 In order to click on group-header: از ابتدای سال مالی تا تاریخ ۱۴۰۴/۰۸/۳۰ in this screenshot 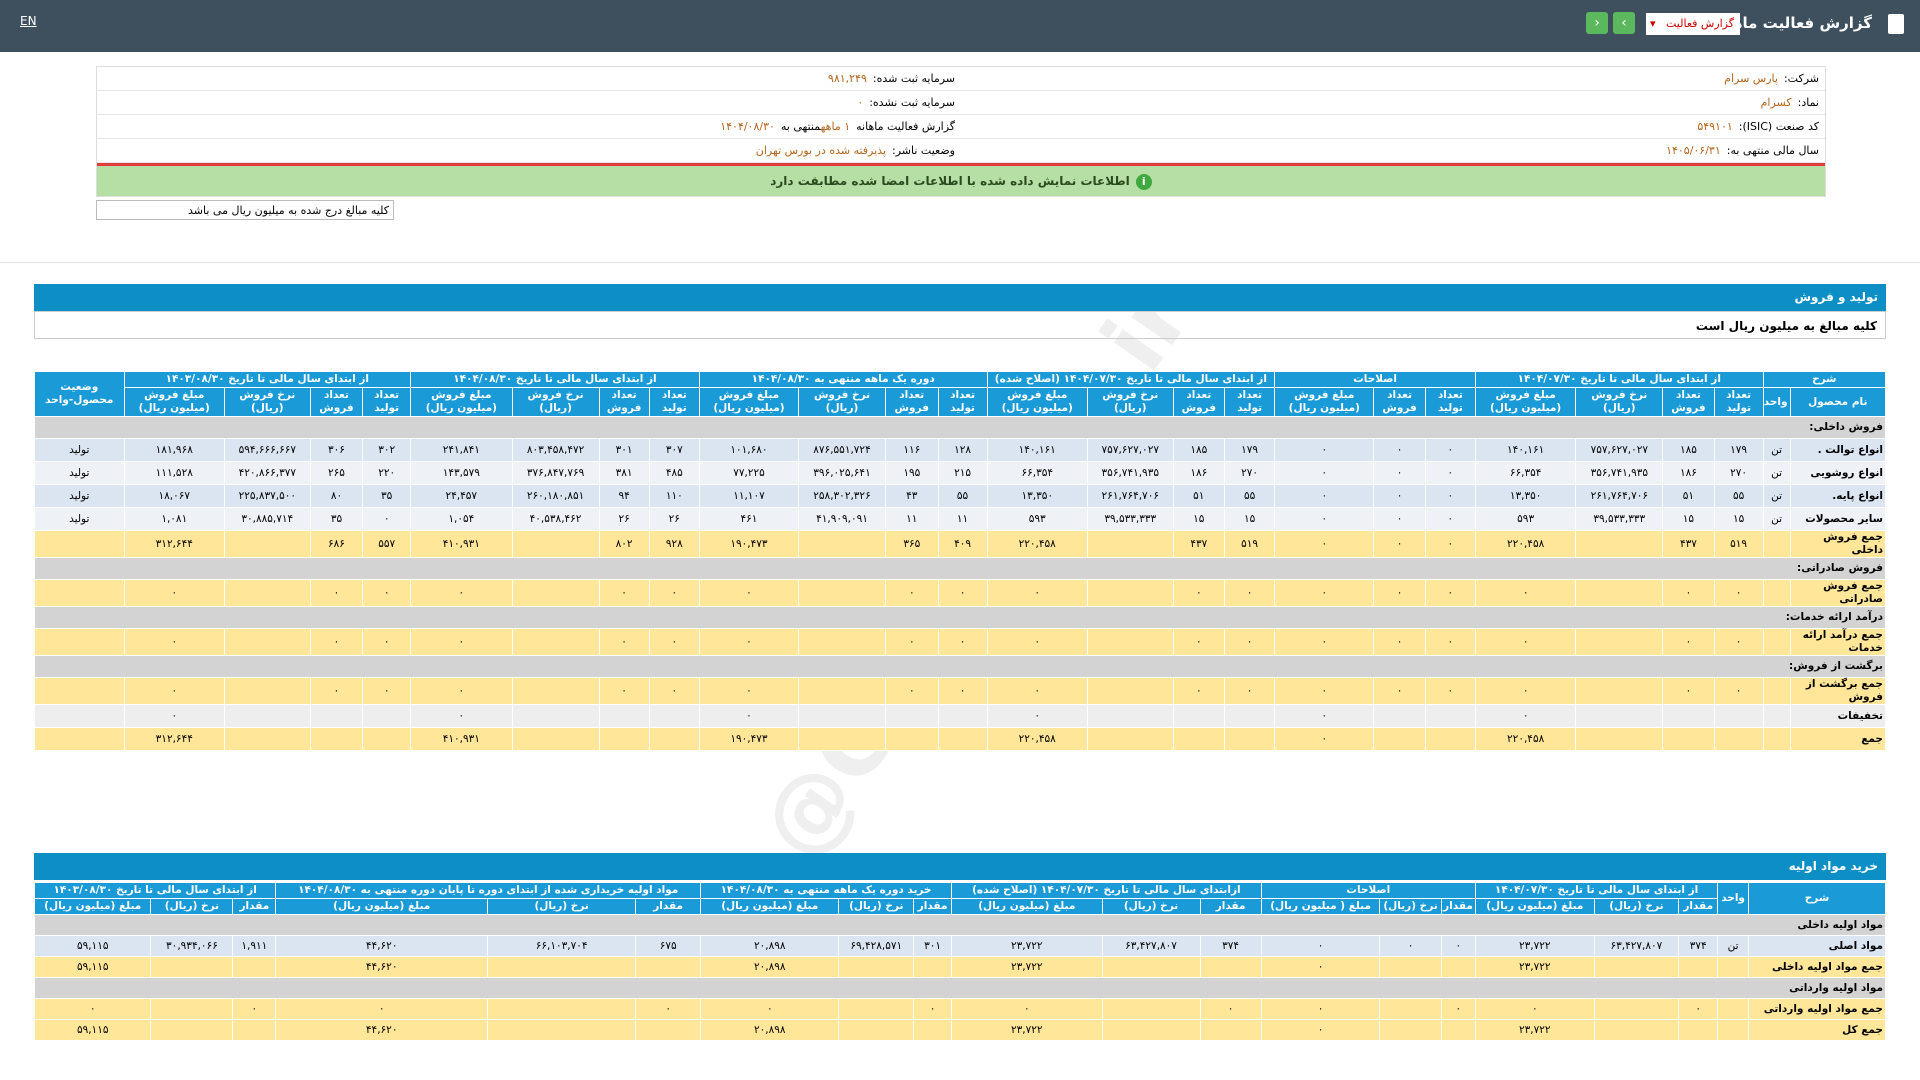, I will do `click(555, 379)`.